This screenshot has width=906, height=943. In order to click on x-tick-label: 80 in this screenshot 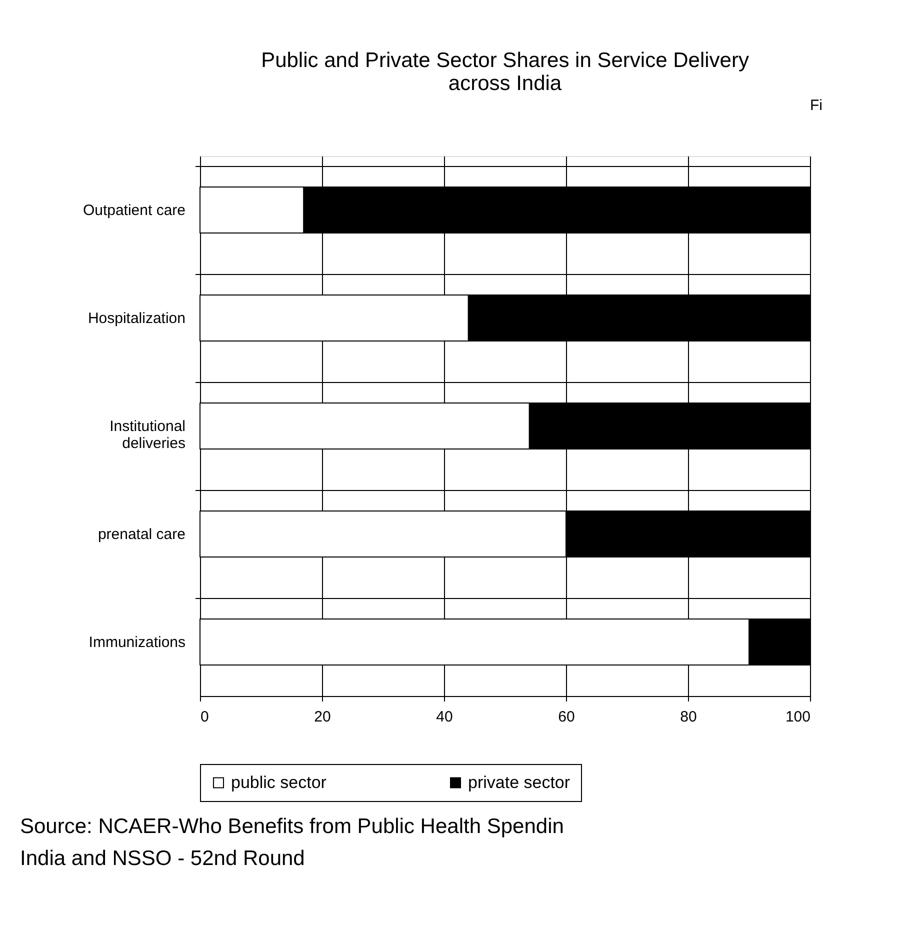, I will do `click(688, 717)`.